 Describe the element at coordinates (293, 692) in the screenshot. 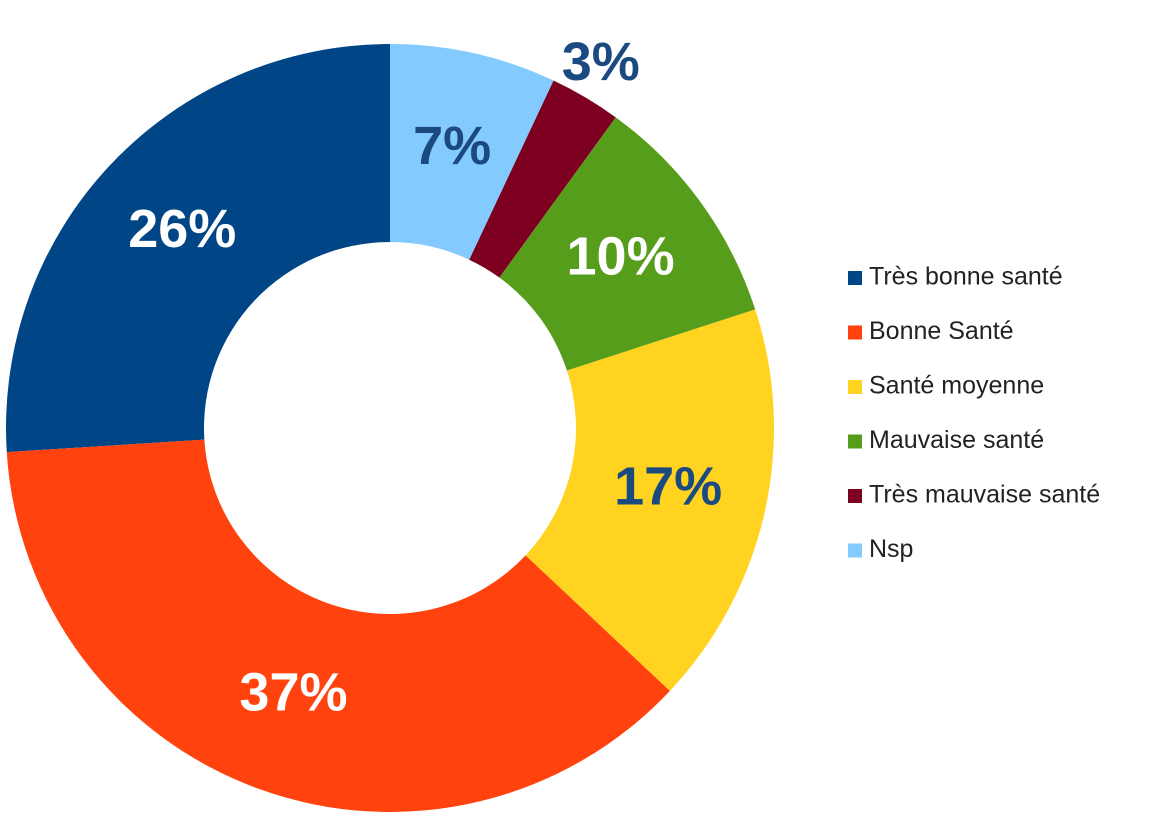

I see `value-label: 37%` at that location.